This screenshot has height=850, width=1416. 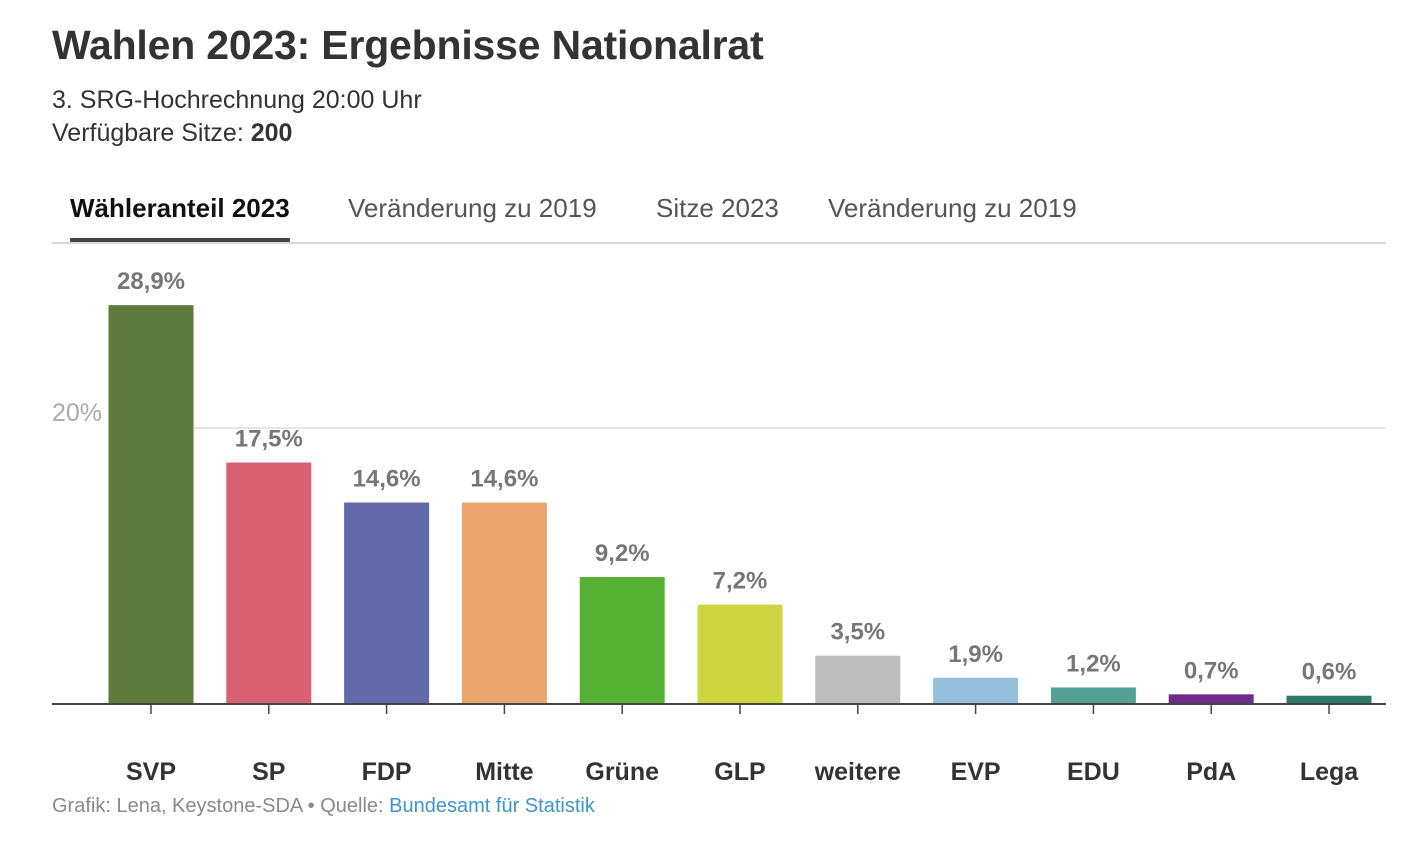 What do you see at coordinates (857, 632) in the screenshot?
I see `value-label-weitere: 3,5%` at bounding box center [857, 632].